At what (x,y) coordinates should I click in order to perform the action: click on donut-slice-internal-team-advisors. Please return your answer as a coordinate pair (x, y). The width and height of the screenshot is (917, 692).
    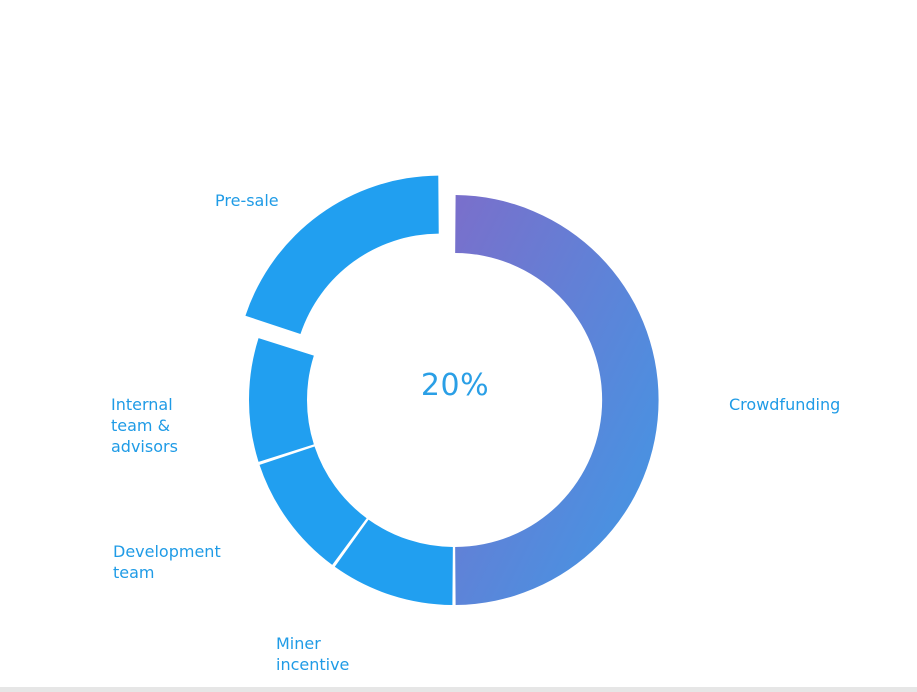
    Looking at the image, I should click on (281, 400).